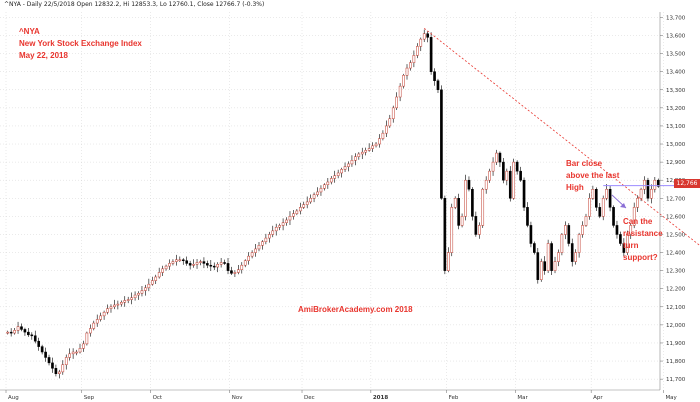 The width and height of the screenshot is (700, 402). What do you see at coordinates (309, 398) in the screenshot?
I see `x-tick-label: Dec` at bounding box center [309, 398].